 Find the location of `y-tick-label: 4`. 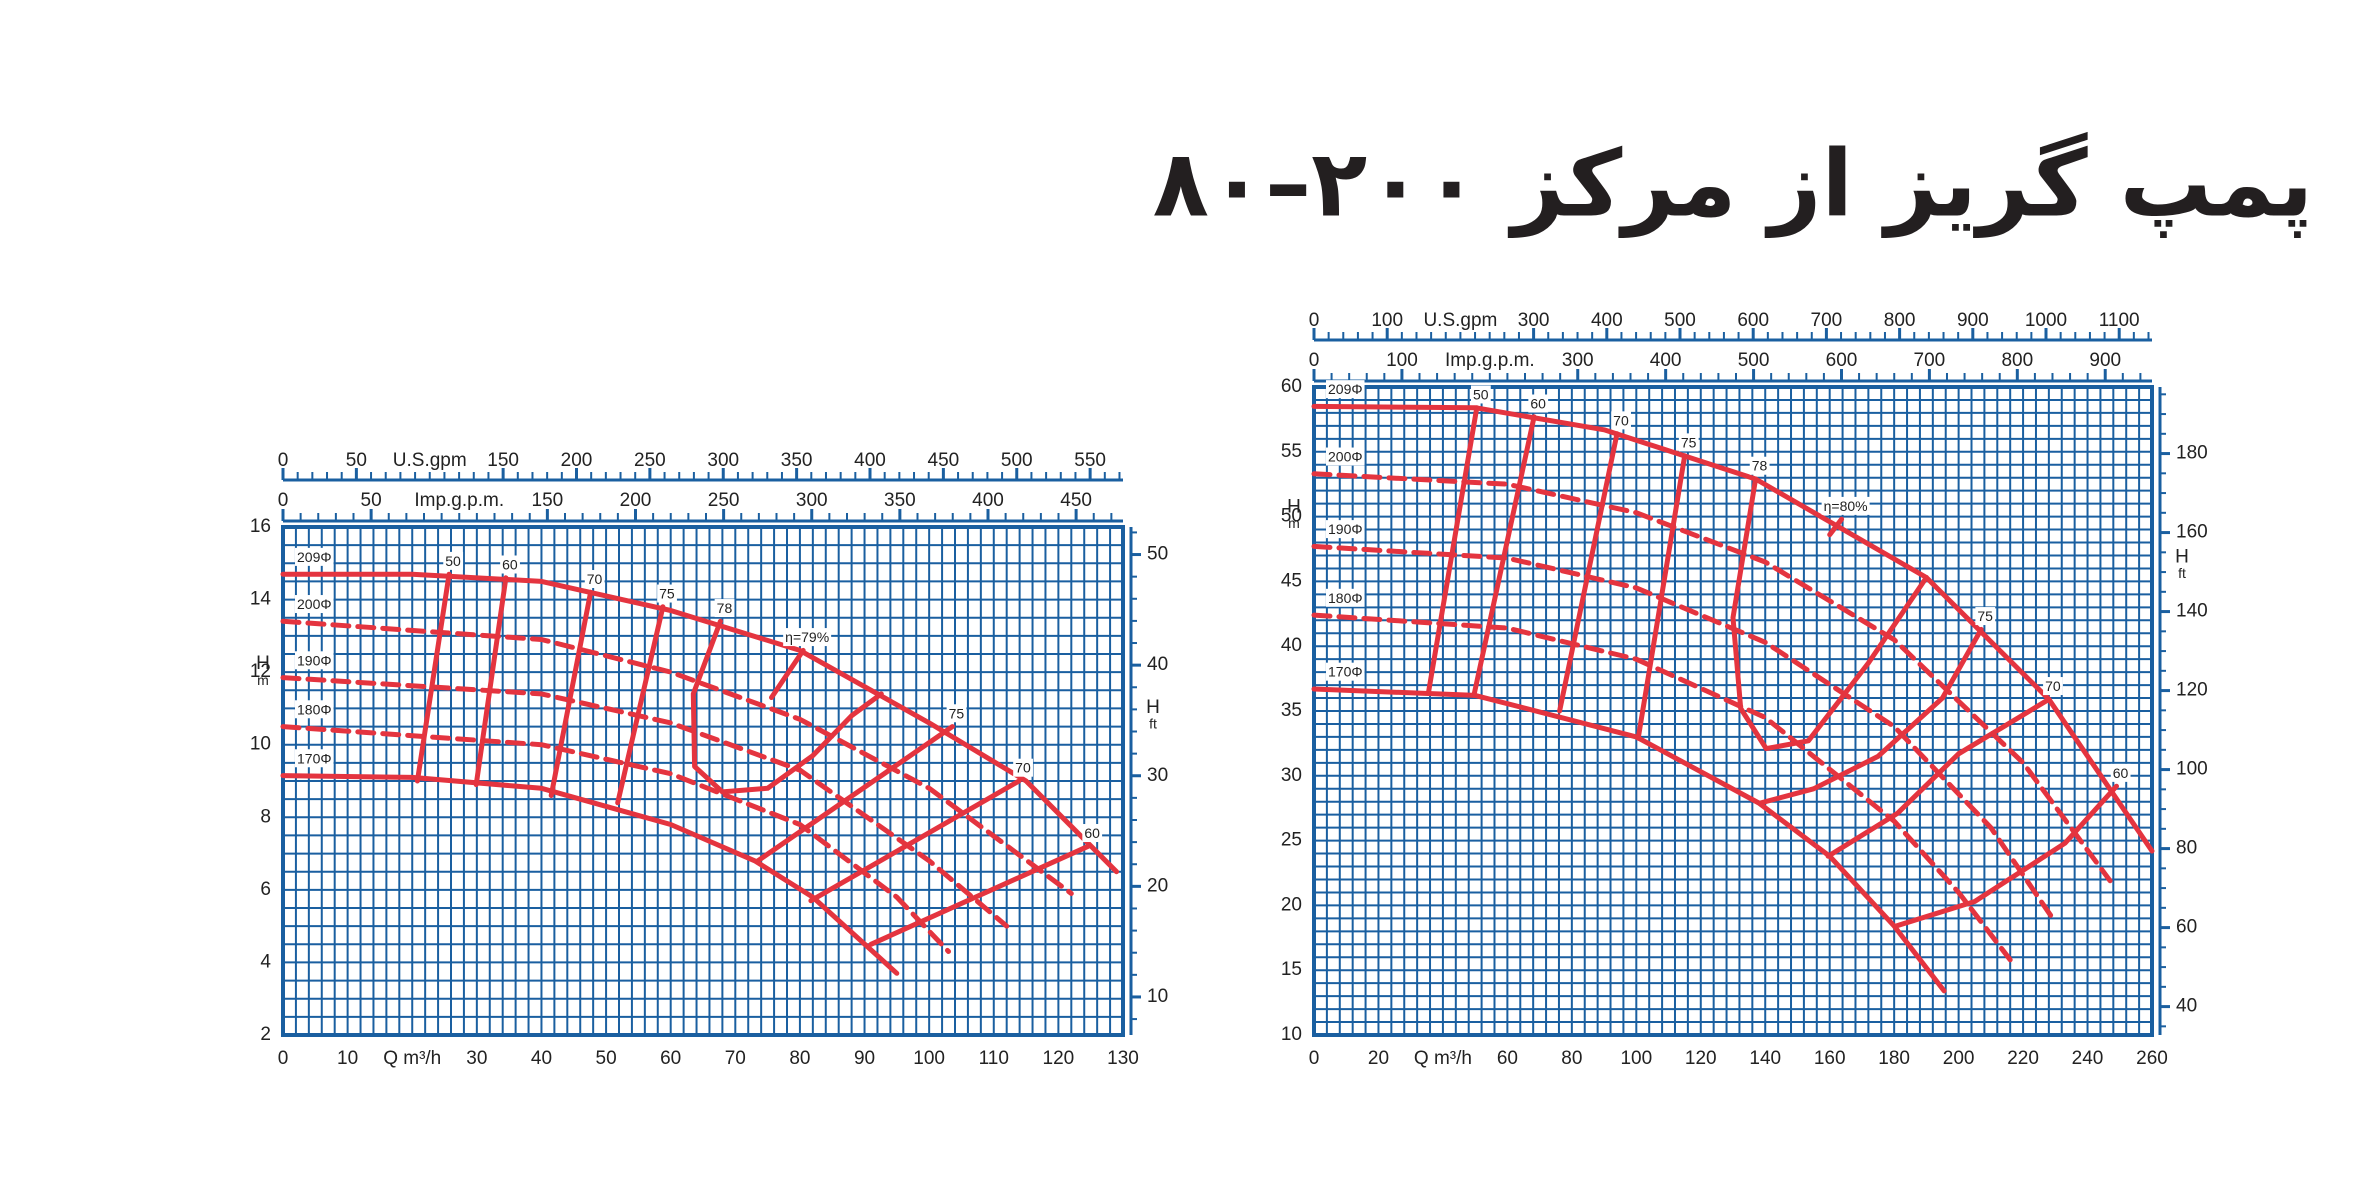

y-tick-label: 4 is located at coordinates (265, 961).